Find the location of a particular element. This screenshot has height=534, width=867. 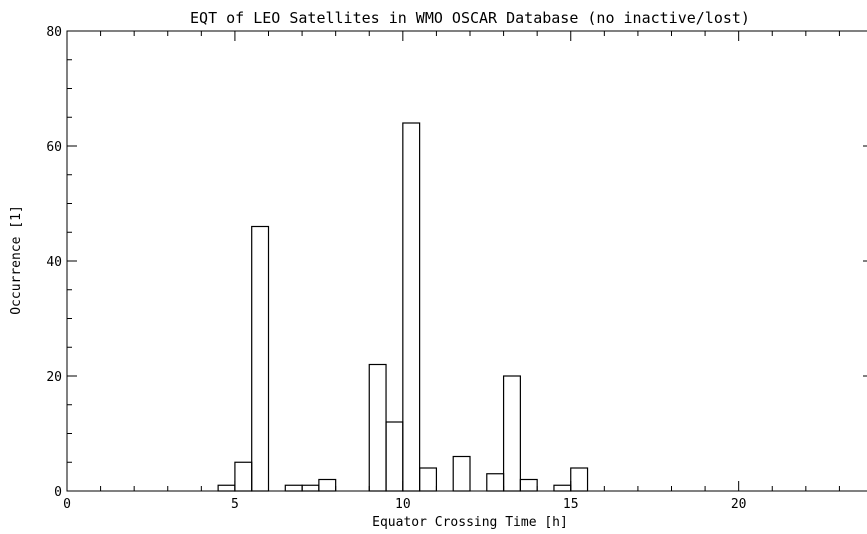

x-tick-label: 10 is located at coordinates (403, 504).